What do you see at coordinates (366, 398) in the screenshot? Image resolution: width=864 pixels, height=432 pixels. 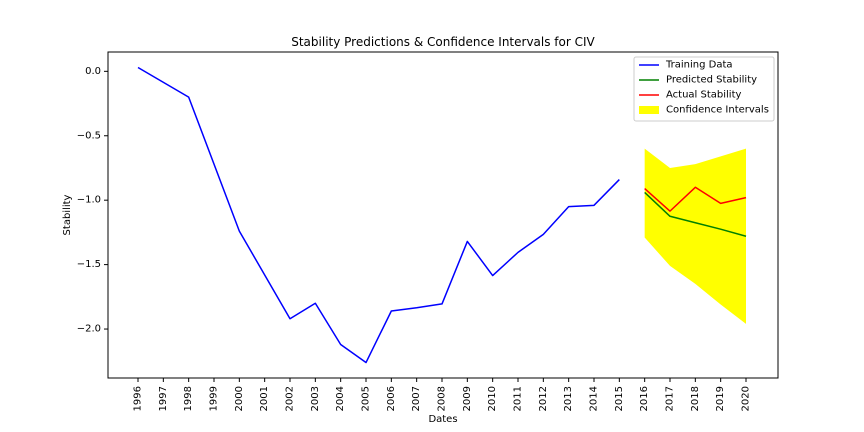 I see `x-tick-label: 2005` at bounding box center [366, 398].